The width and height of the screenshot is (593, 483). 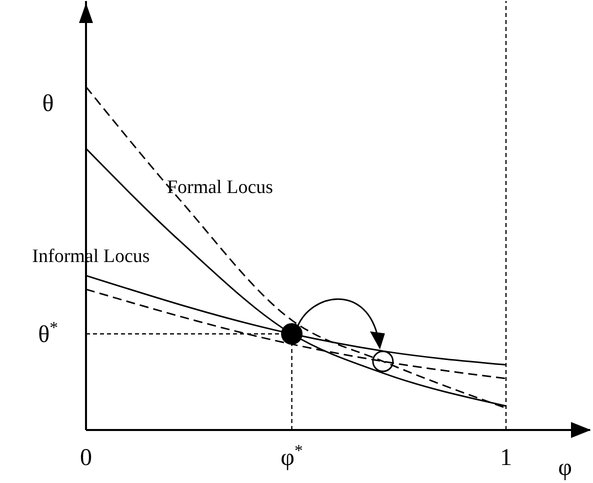 What do you see at coordinates (86, 458) in the screenshot?
I see `x-tick-label: 0` at bounding box center [86, 458].